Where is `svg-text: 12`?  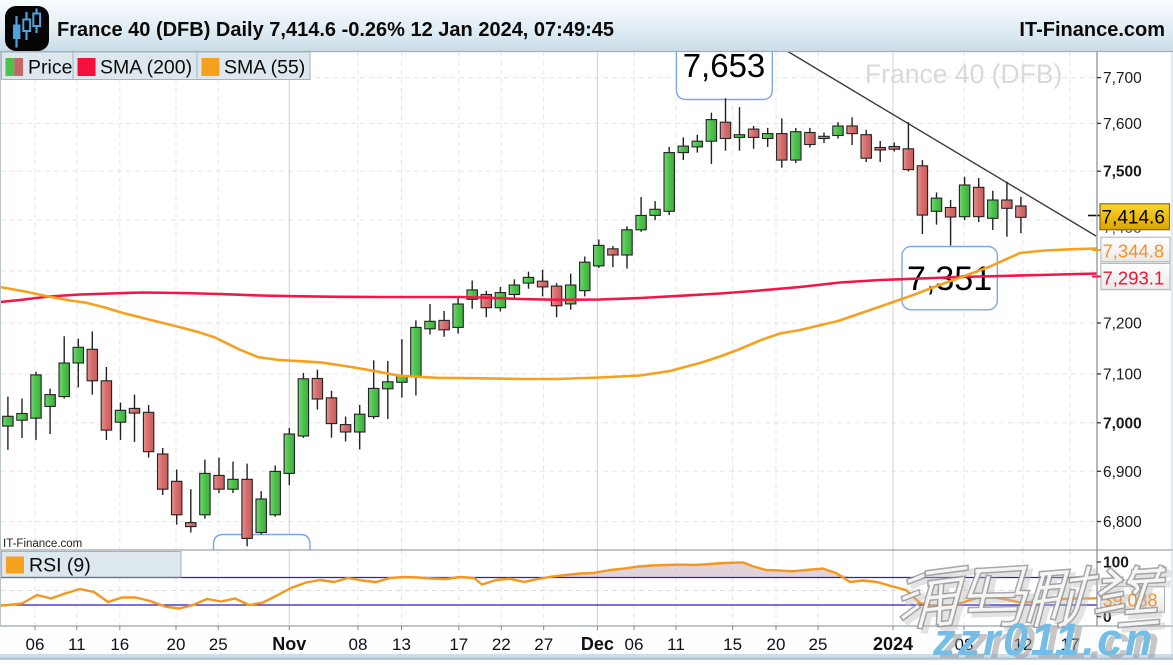
svg-text: 12 is located at coordinates (1023, 644).